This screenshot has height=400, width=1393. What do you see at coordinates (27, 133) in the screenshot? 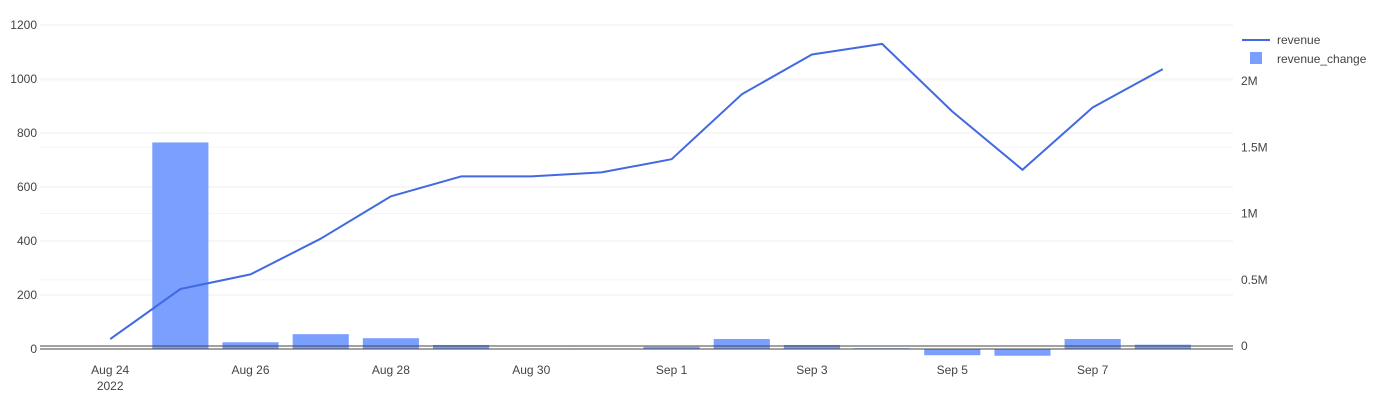
I see `left-tick-label: 800` at bounding box center [27, 133].